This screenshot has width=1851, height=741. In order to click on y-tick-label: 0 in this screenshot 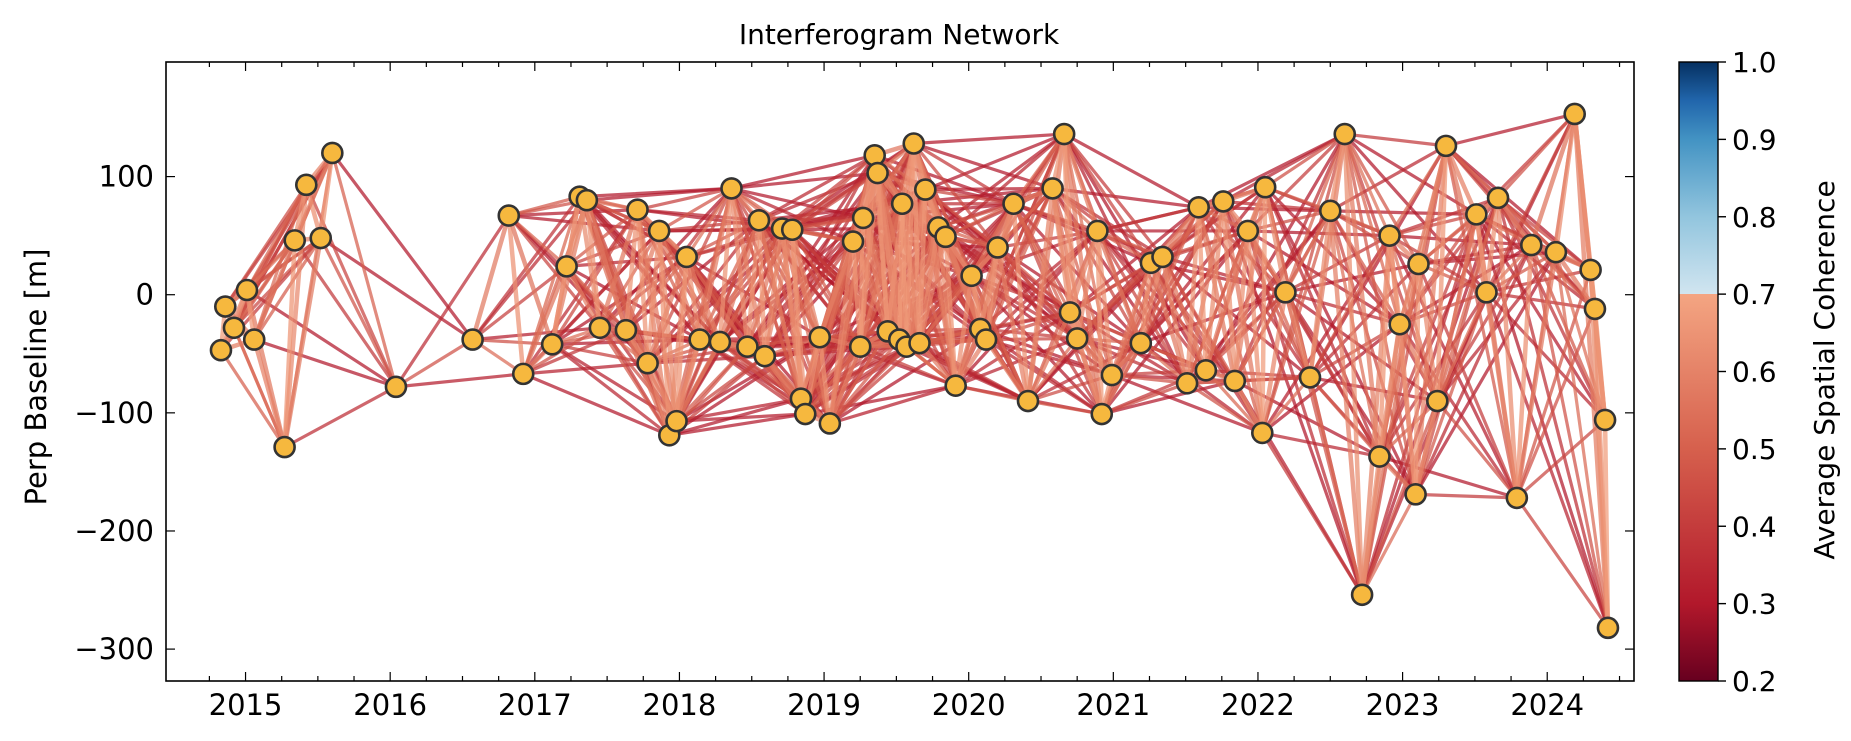, I will do `click(145, 295)`.